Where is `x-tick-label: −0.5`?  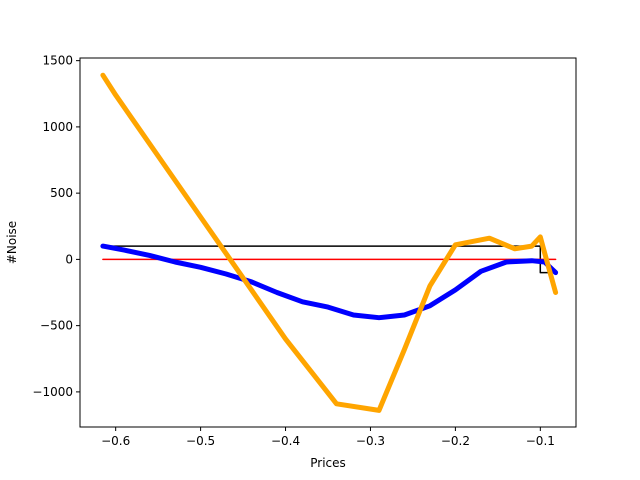 x-tick-label: −0.5 is located at coordinates (200, 441).